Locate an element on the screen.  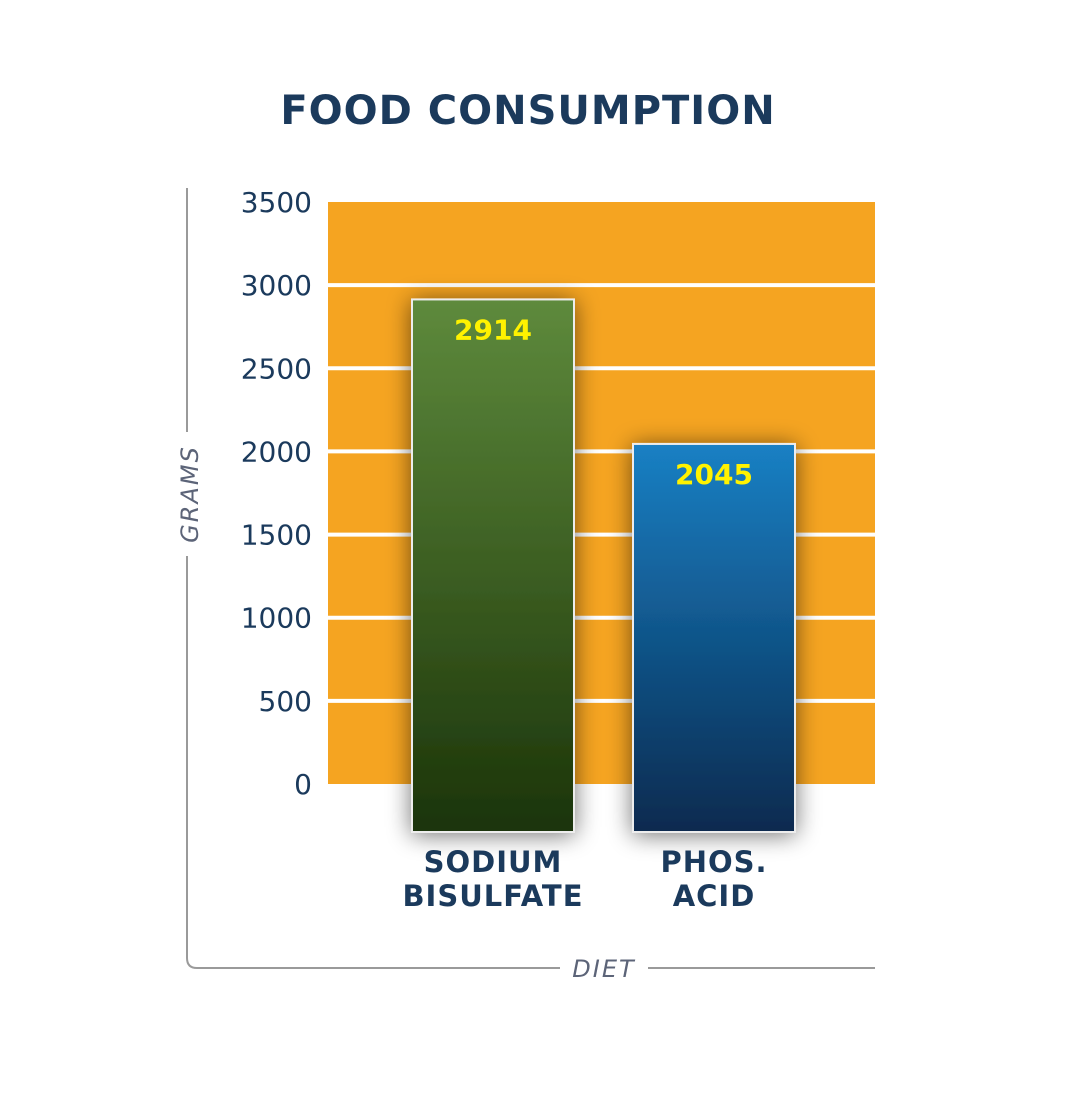
y-tick-label: 3000 is located at coordinates (276, 285).